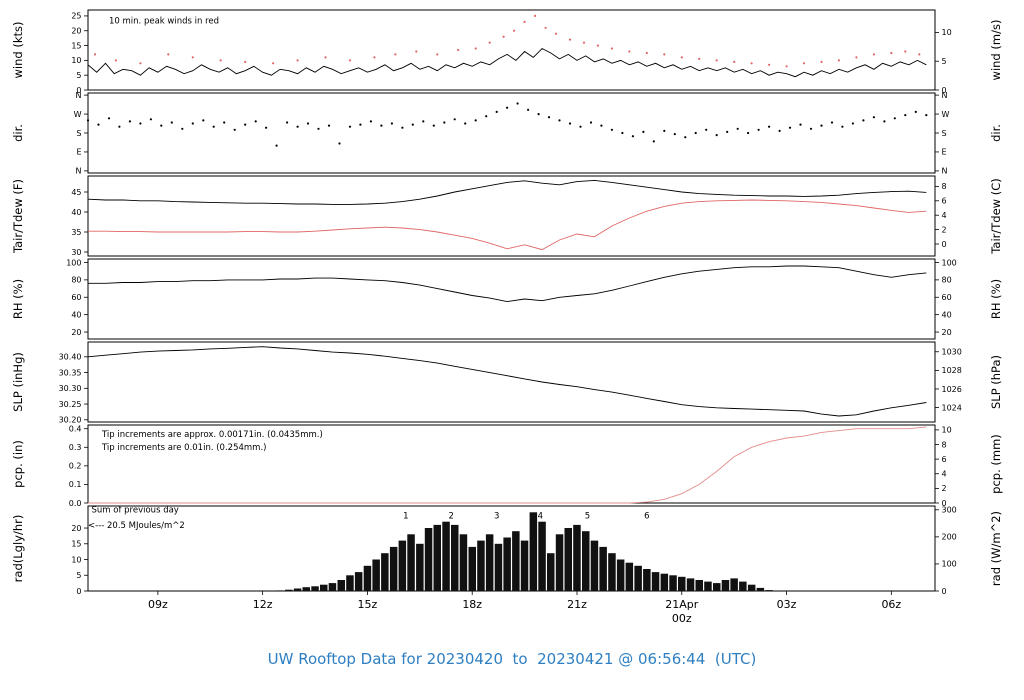  I want to click on series-wind-direction, so click(507, 124).